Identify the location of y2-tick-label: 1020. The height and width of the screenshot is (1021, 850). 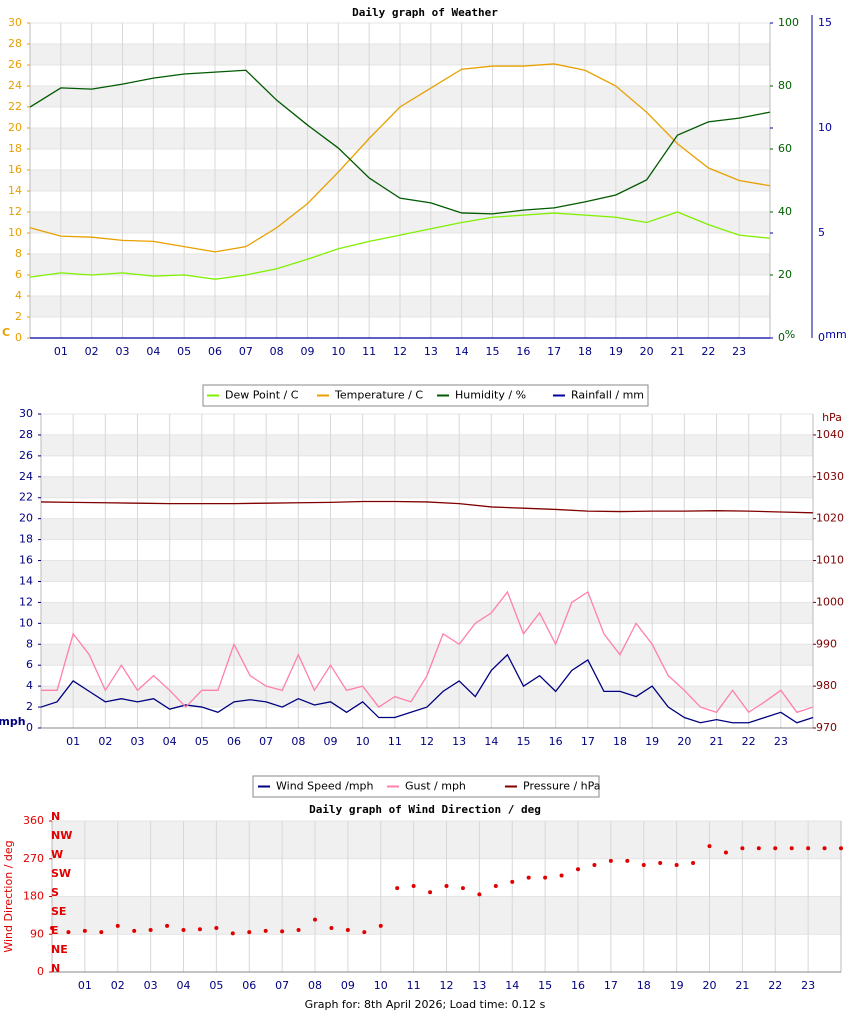
(830, 518).